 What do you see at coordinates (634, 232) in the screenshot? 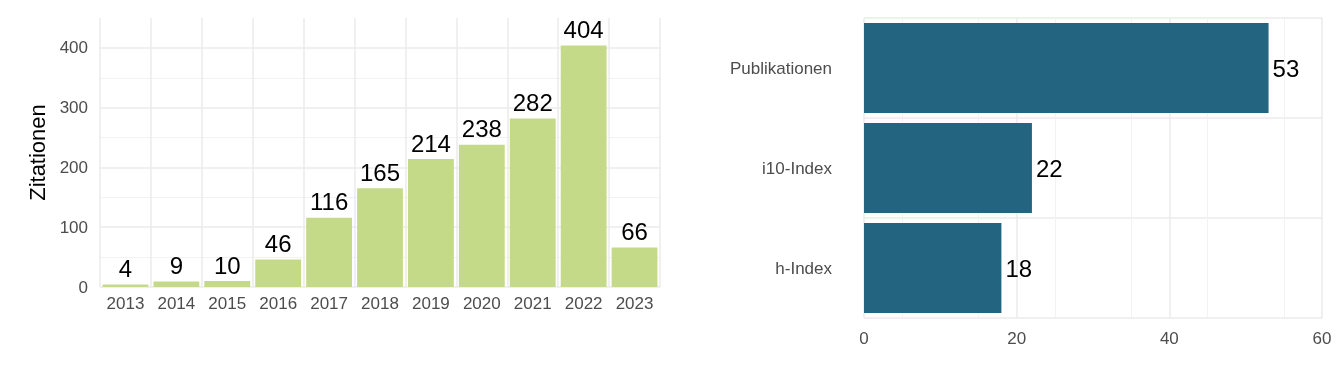
I see `data-label: 66` at bounding box center [634, 232].